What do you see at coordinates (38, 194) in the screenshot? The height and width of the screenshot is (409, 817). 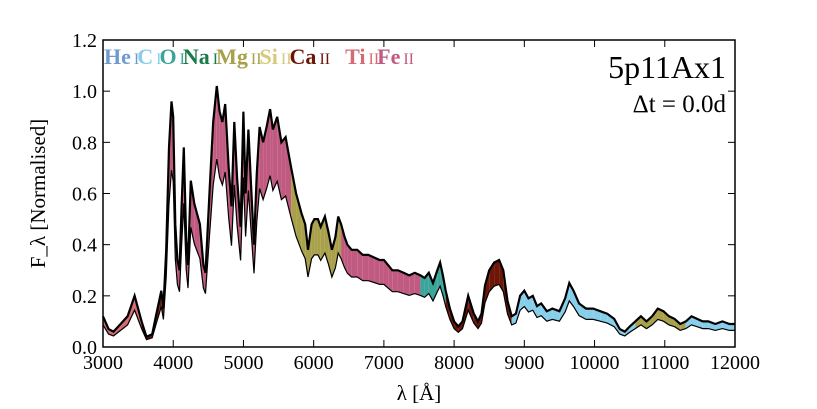 I see `y-axis-title: F_λ [Normalised]` at bounding box center [38, 194].